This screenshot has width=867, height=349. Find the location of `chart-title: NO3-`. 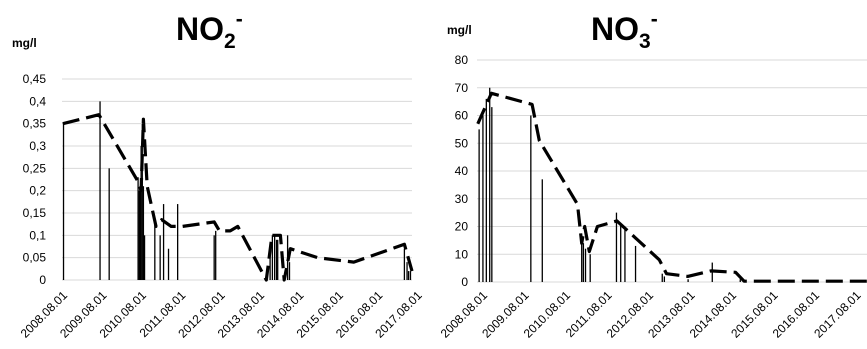

chart-title: NO3- is located at coordinates (624, 30).